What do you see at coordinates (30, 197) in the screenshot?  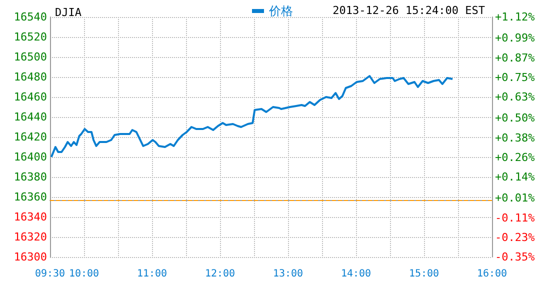 I see `y-tick-label: 16360` at bounding box center [30, 197].